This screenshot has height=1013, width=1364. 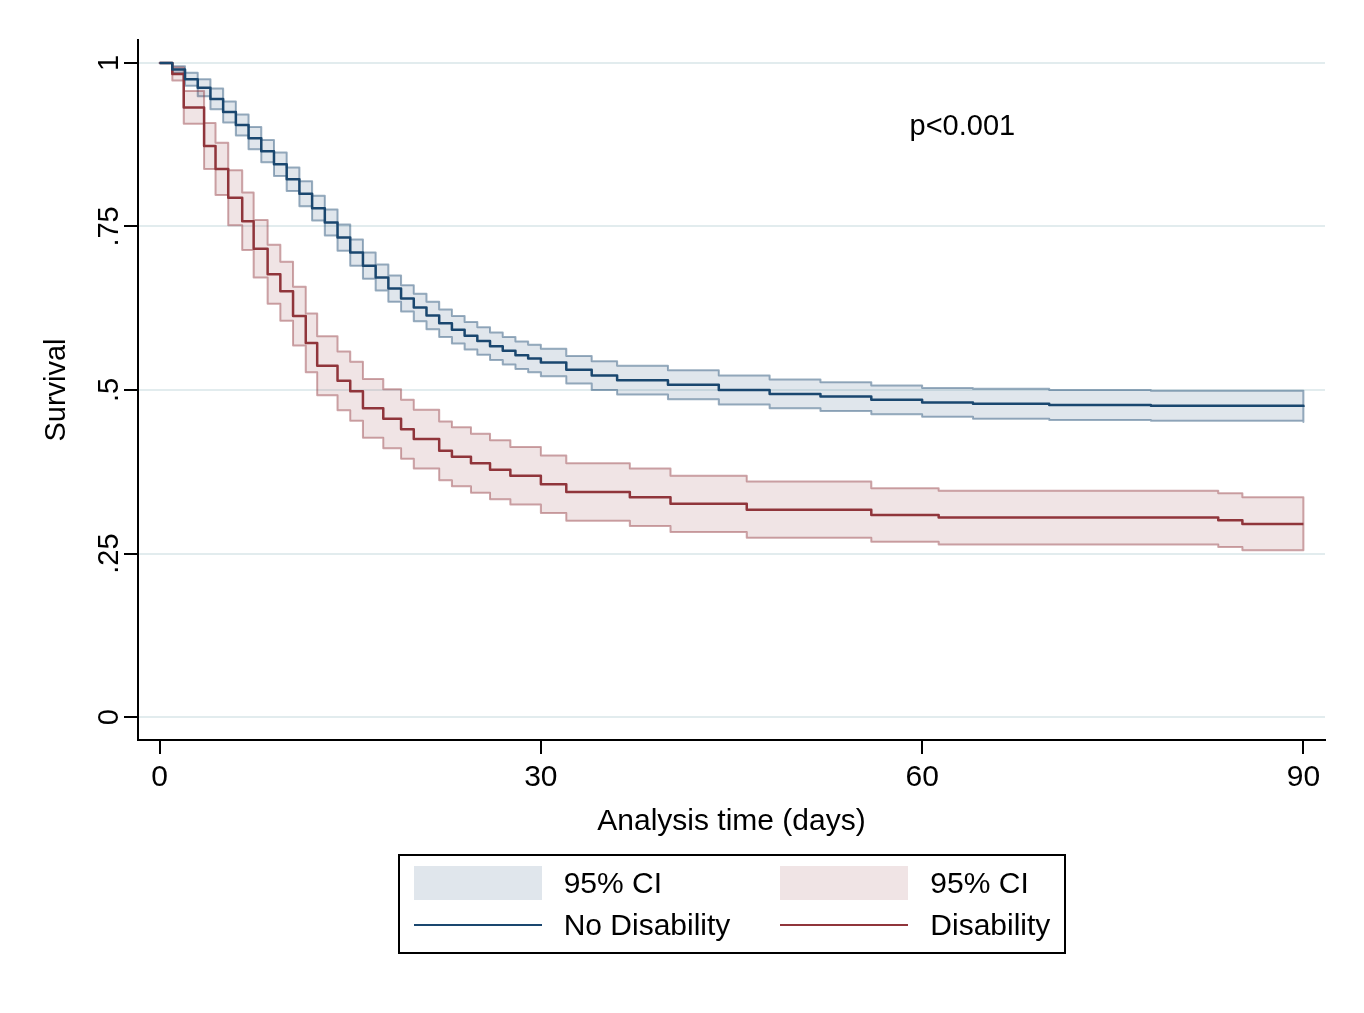 I want to click on x-tick-label: 30, so click(x=541, y=776).